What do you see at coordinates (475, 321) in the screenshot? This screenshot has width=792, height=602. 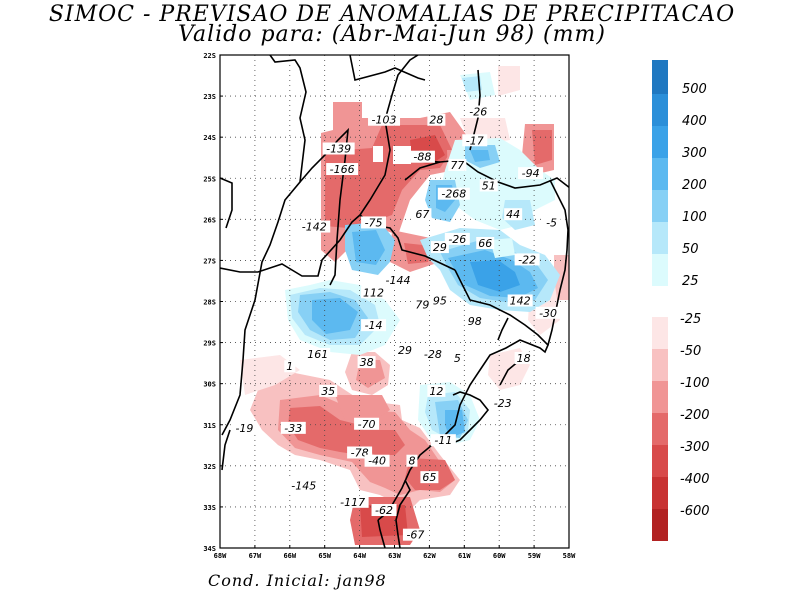 I see `anomaly-value-label: 98` at bounding box center [475, 321].